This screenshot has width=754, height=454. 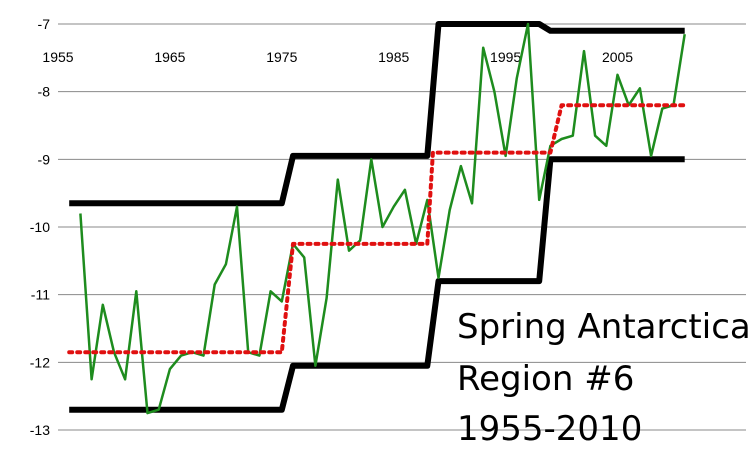 I want to click on annotation: Spring Antarctica Region #6 1955-2010, so click(x=604, y=378).